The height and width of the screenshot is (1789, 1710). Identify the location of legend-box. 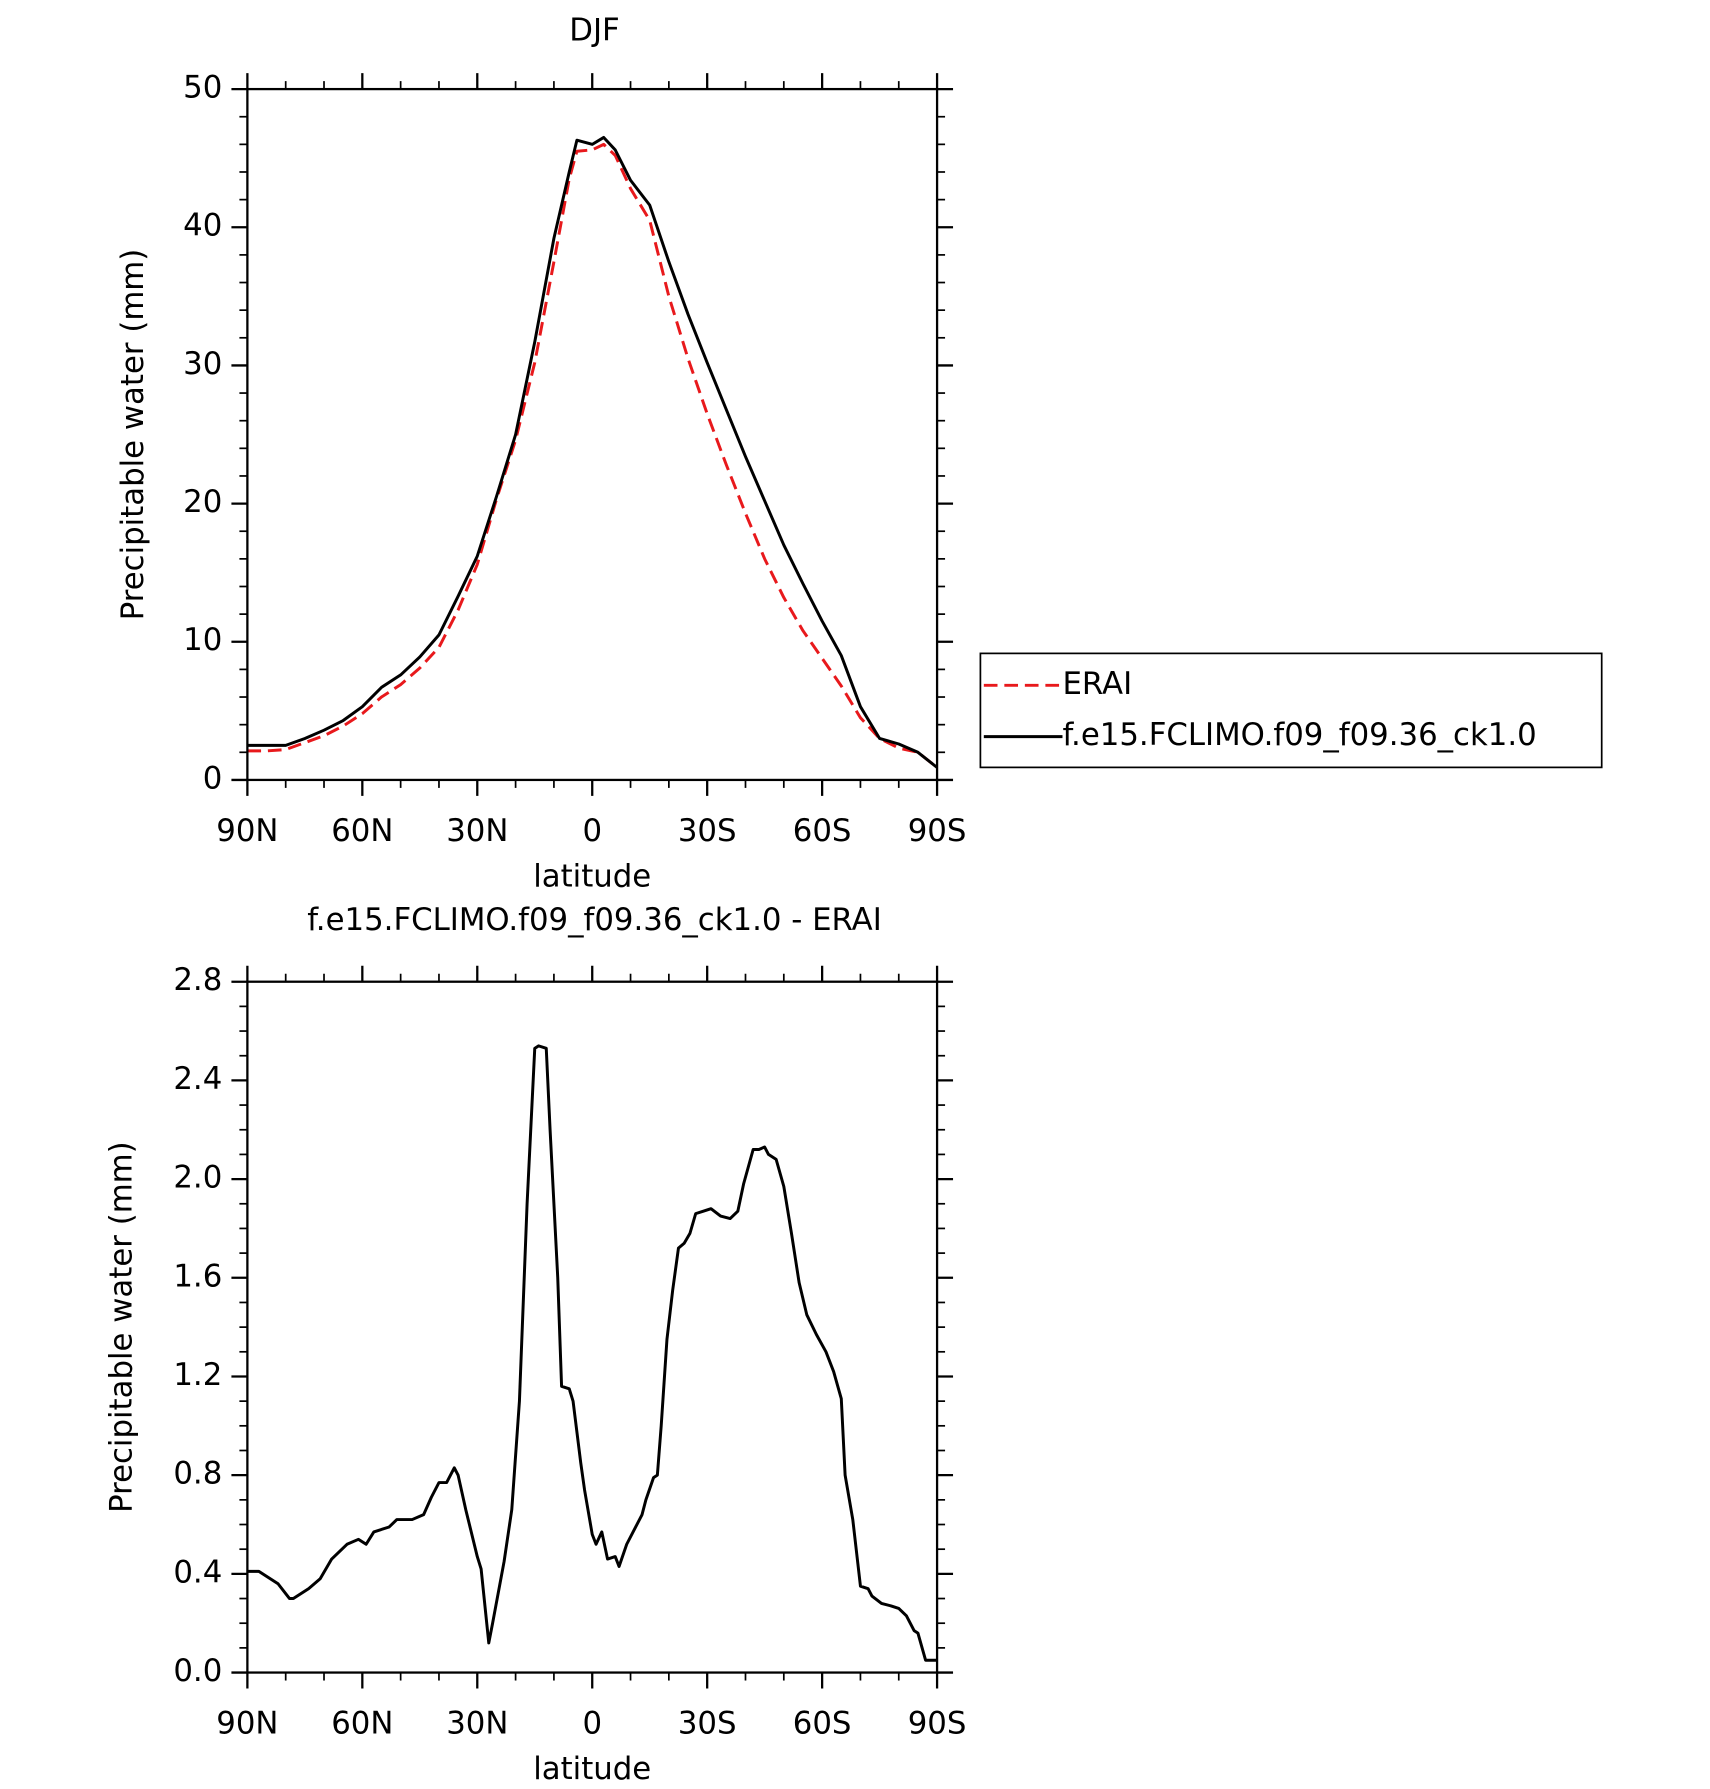
(1291, 710).